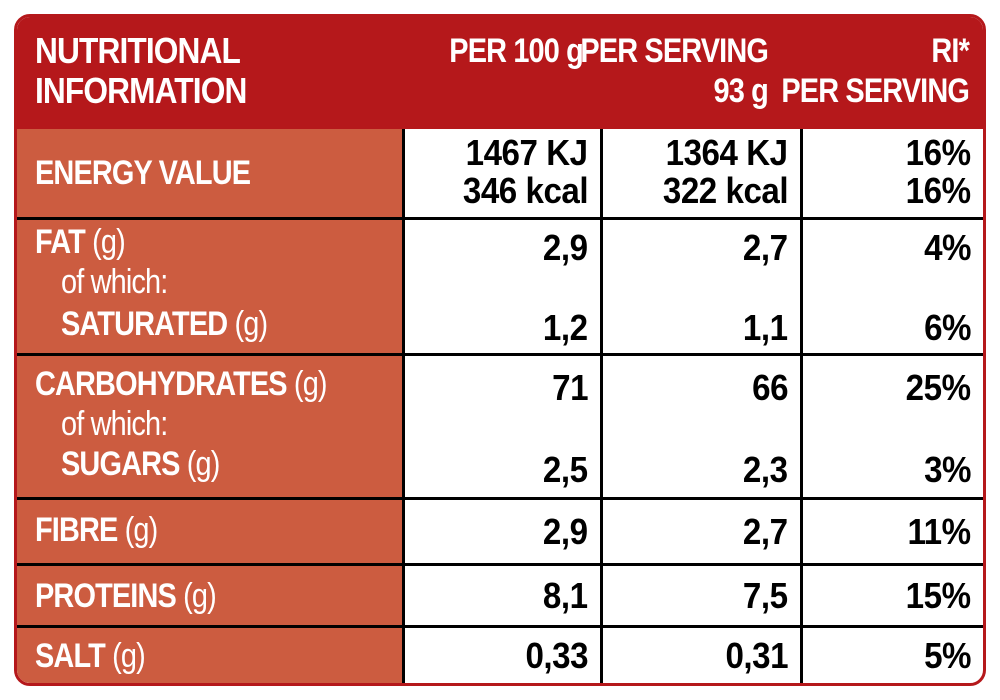  What do you see at coordinates (703, 426) in the screenshot?
I see `carbohydrates-serving-cell: 66 2,3` at bounding box center [703, 426].